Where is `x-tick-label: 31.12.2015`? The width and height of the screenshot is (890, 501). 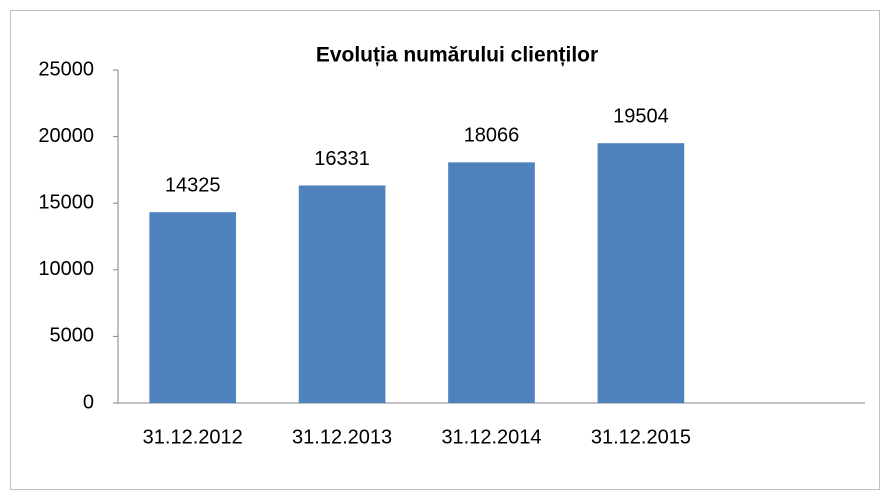 x-tick-label: 31.12.2015 is located at coordinates (641, 437).